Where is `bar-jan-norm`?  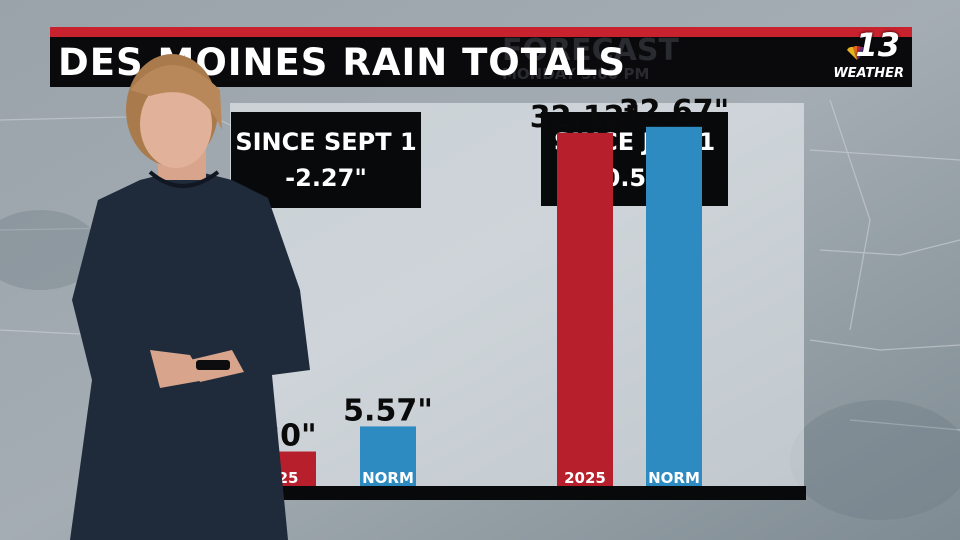
bar-jan-norm is located at coordinates (674, 307).